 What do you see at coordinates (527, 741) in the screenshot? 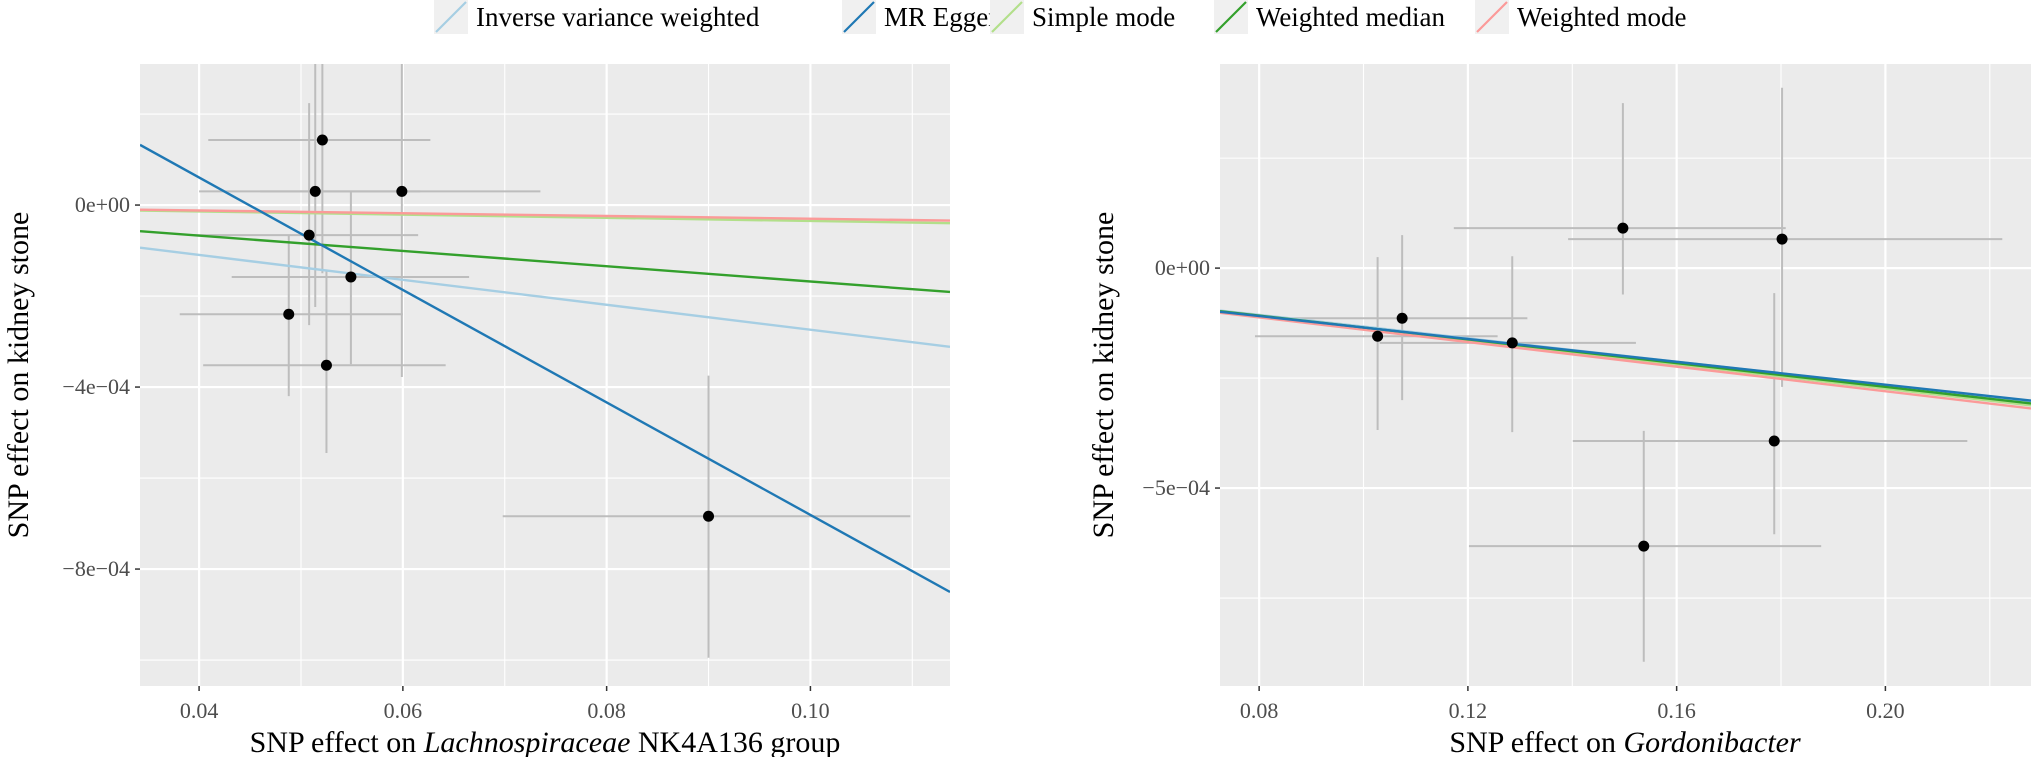
I see `x-axis-title-taxon: Lachnospiraceae` at bounding box center [527, 741].